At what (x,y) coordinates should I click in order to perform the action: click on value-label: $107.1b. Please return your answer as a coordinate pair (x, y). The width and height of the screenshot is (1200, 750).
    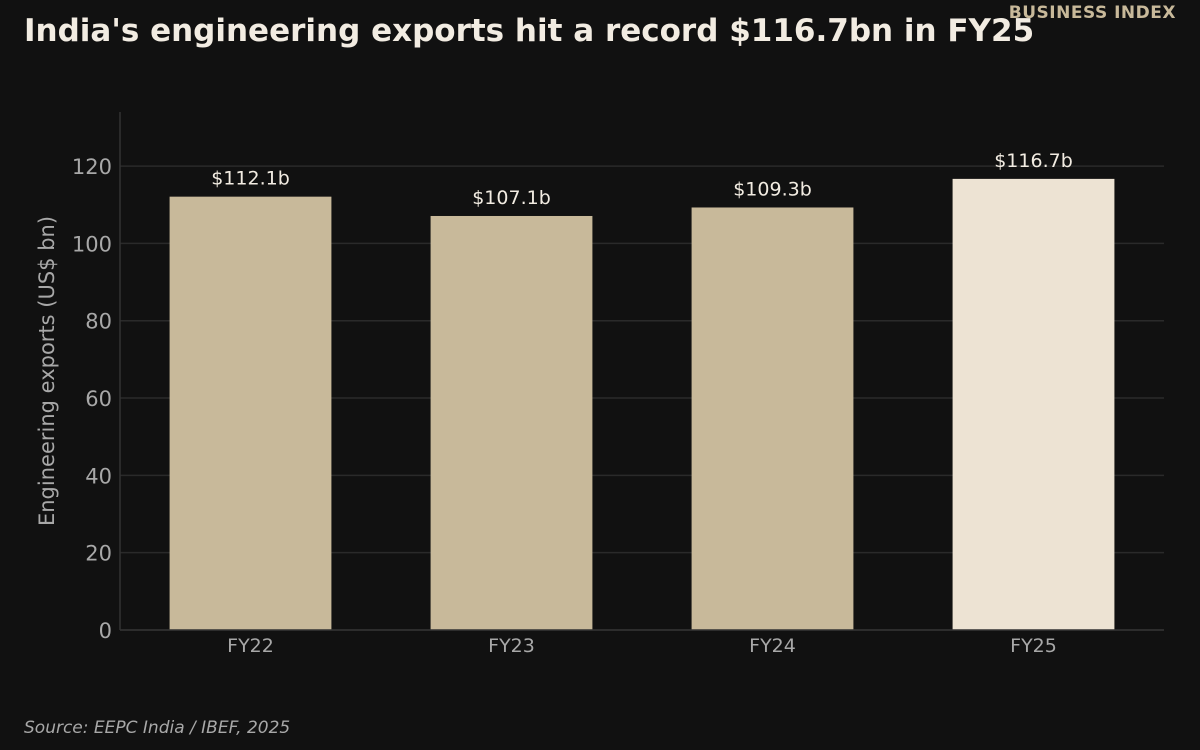
    Looking at the image, I should click on (511, 198).